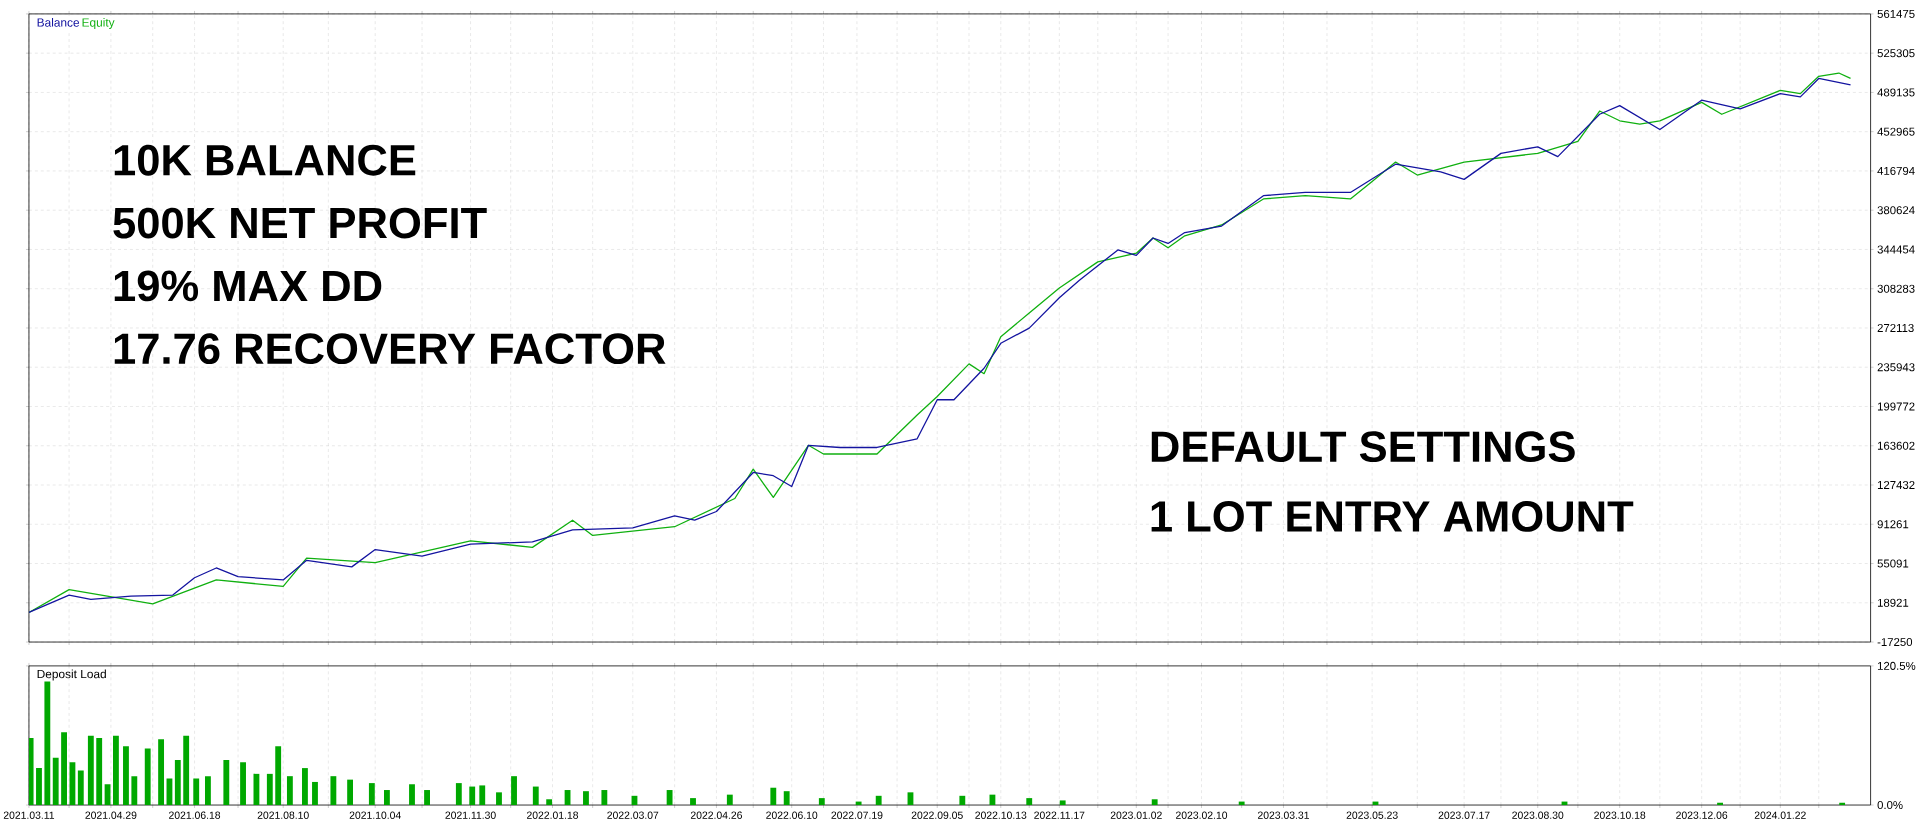 The height and width of the screenshot is (827, 1919). Describe the element at coordinates (1896, 665) in the screenshot. I see `y-tick-label: 120.5%` at that location.